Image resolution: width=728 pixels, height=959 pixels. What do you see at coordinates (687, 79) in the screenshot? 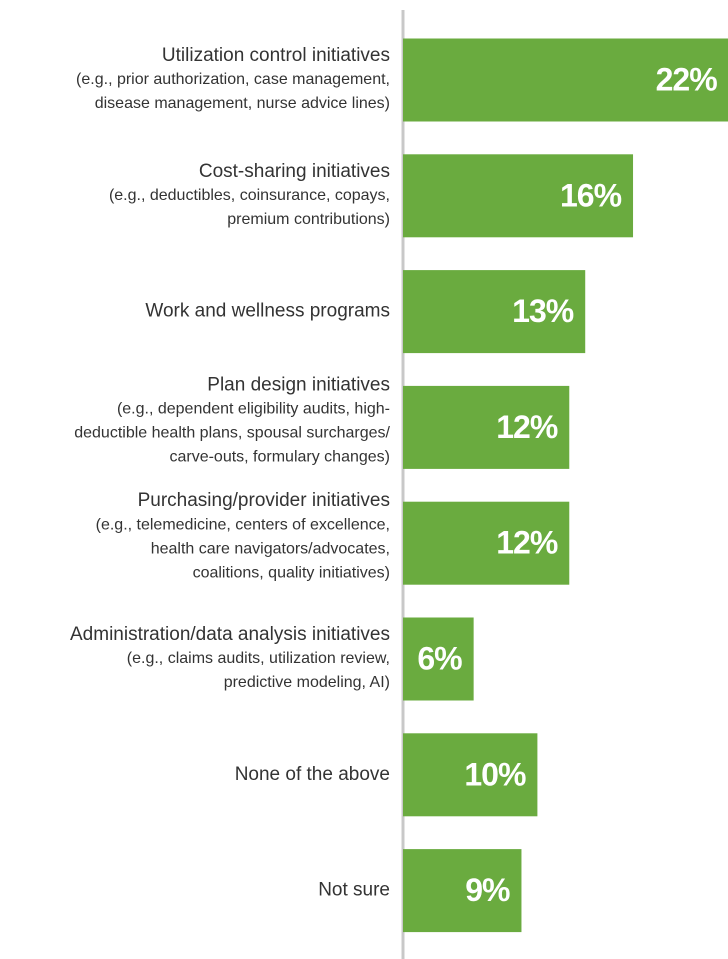
I see `value-label: 22%` at bounding box center [687, 79].